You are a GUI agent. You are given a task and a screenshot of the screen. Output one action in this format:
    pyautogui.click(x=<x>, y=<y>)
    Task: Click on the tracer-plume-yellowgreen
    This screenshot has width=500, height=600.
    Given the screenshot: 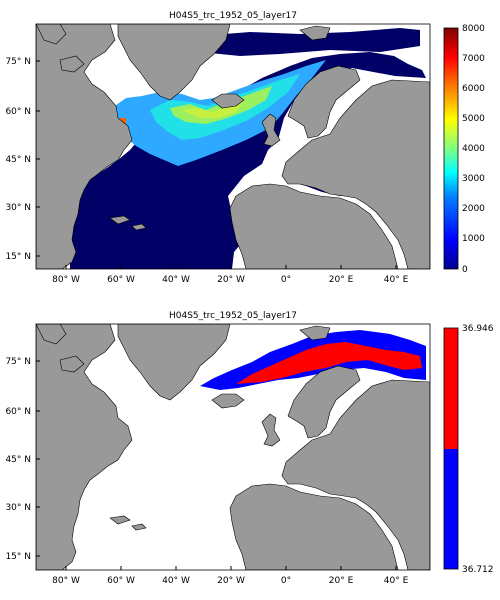 What is the action you would take?
    pyautogui.click(x=213, y=110)
    